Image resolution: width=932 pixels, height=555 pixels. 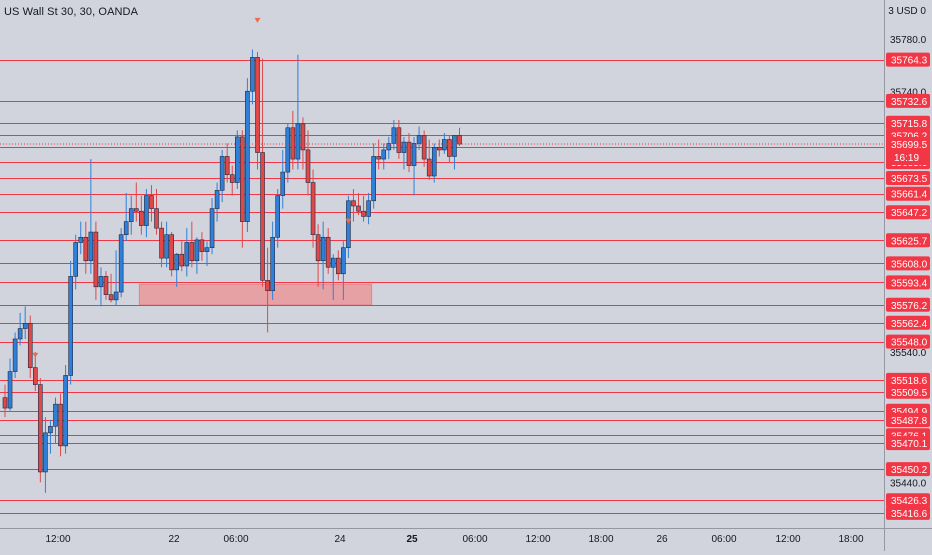 What do you see at coordinates (442, 539) in the screenshot?
I see `time-axis` at bounding box center [442, 539].